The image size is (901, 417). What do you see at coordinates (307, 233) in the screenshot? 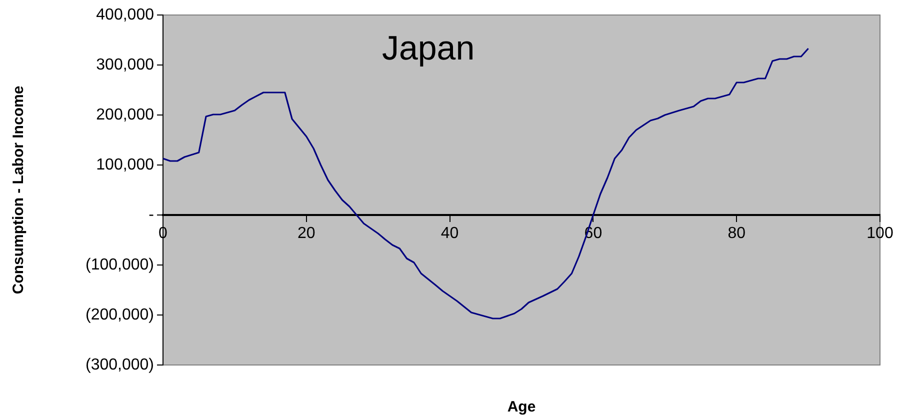
I see `x-tick-label: 20` at bounding box center [307, 233].